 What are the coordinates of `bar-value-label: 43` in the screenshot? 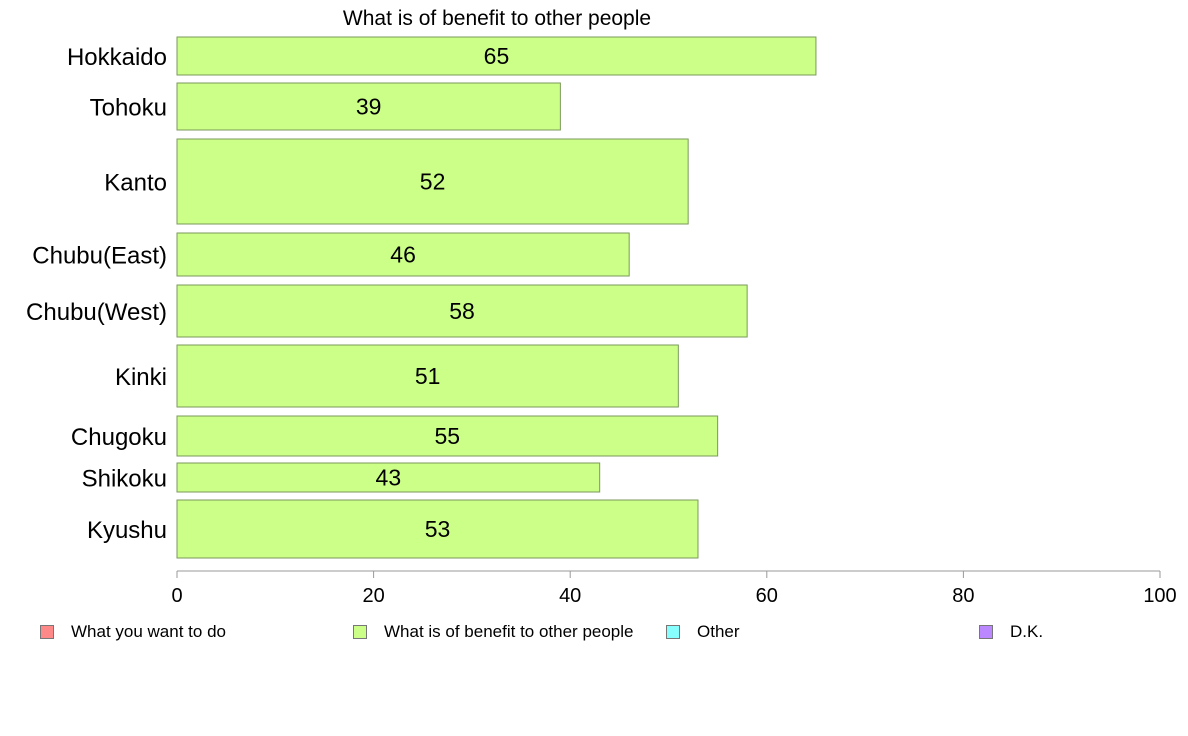 It's located at (389, 478).